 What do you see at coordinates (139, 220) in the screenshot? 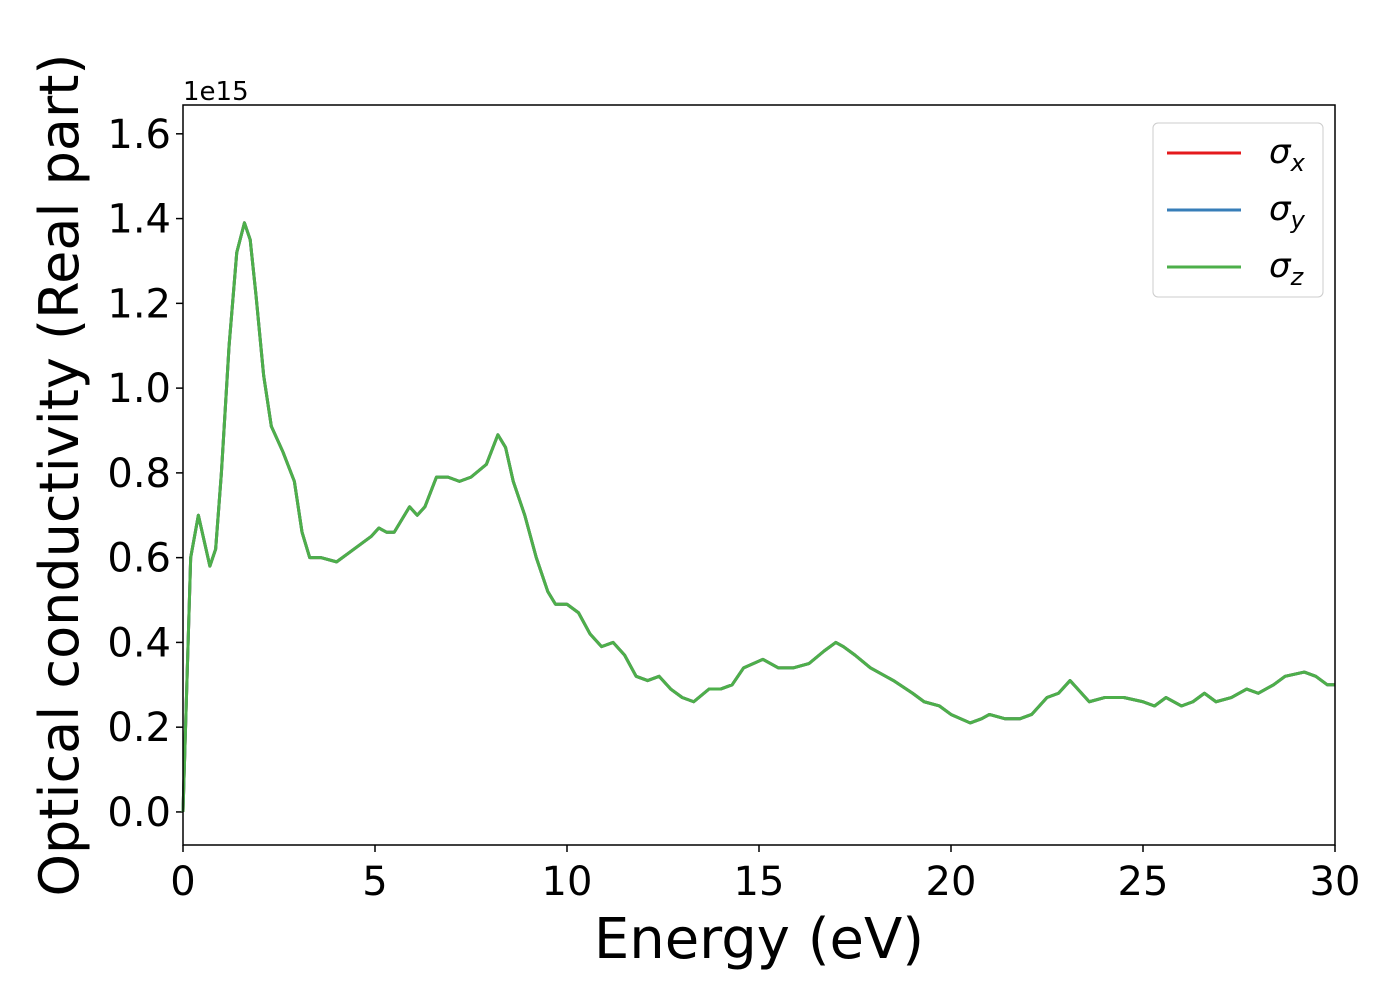
I see `y-tick-label: 1.4` at bounding box center [139, 220].